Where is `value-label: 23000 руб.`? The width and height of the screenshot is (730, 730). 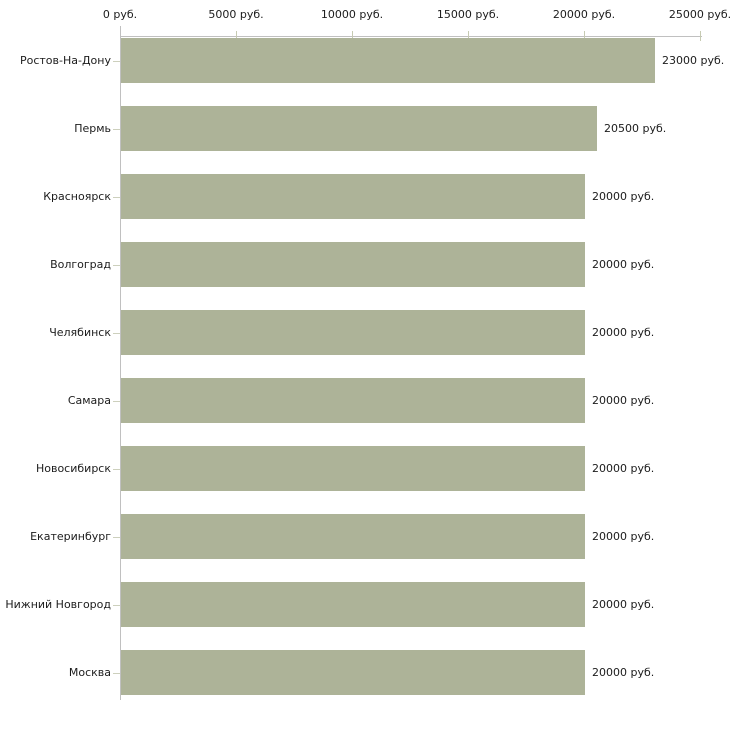
value-label: 23000 руб. is located at coordinates (693, 60).